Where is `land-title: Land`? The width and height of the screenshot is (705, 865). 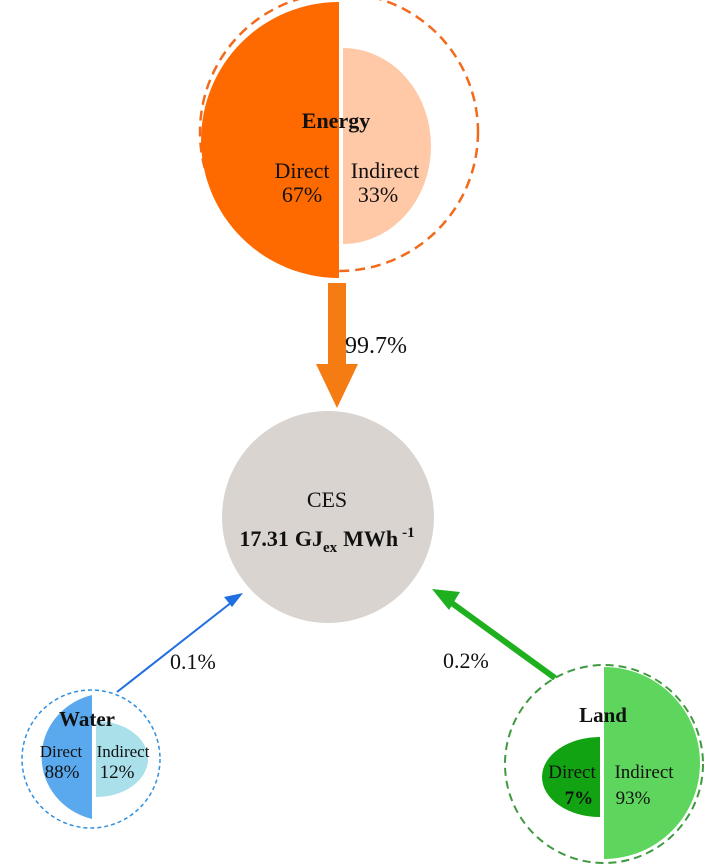 land-title: Land is located at coordinates (603, 715).